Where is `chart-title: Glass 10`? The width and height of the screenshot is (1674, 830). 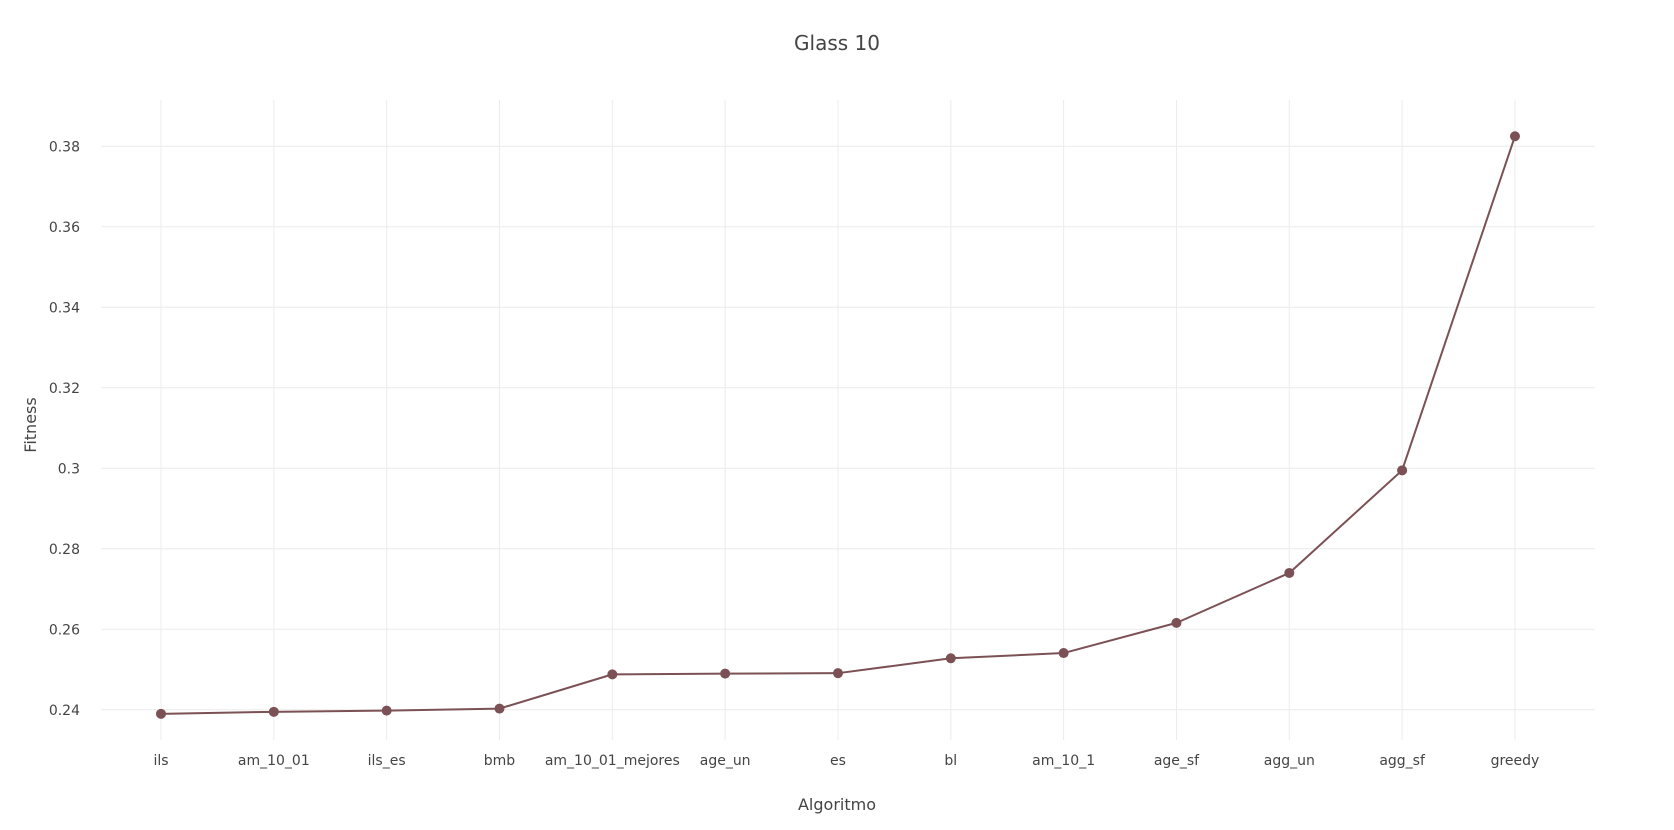
chart-title: Glass 10 is located at coordinates (837, 43).